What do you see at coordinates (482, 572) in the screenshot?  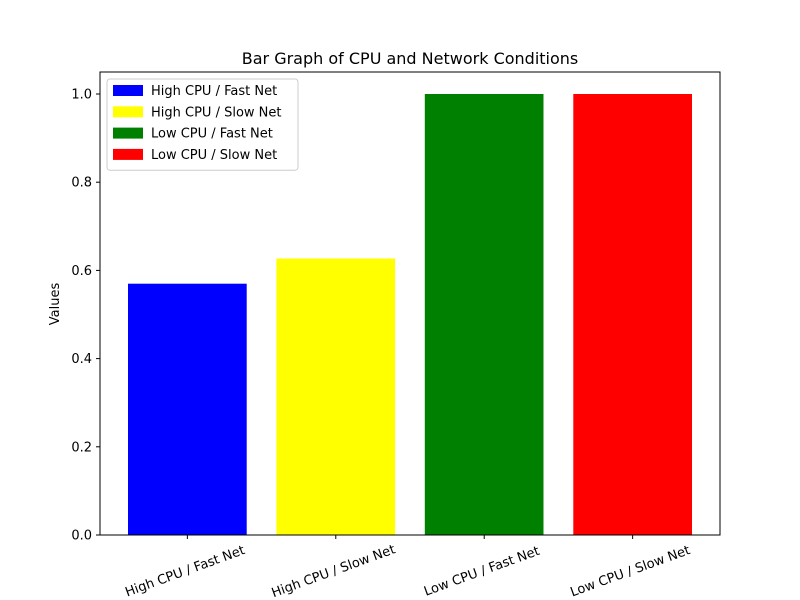 I see `x-tick-label: Low CPU / Fast Net` at bounding box center [482, 572].